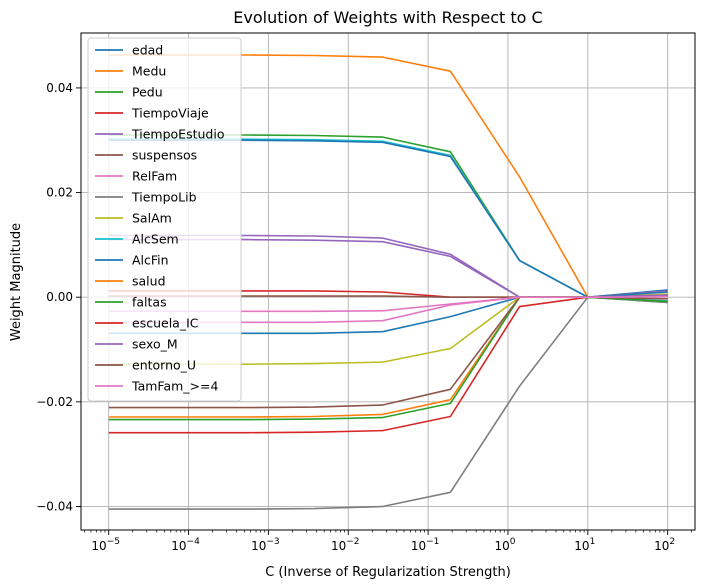 Image resolution: width=708 pixels, height=584 pixels. I want to click on y-tick-label: −0.04, so click(54, 506).